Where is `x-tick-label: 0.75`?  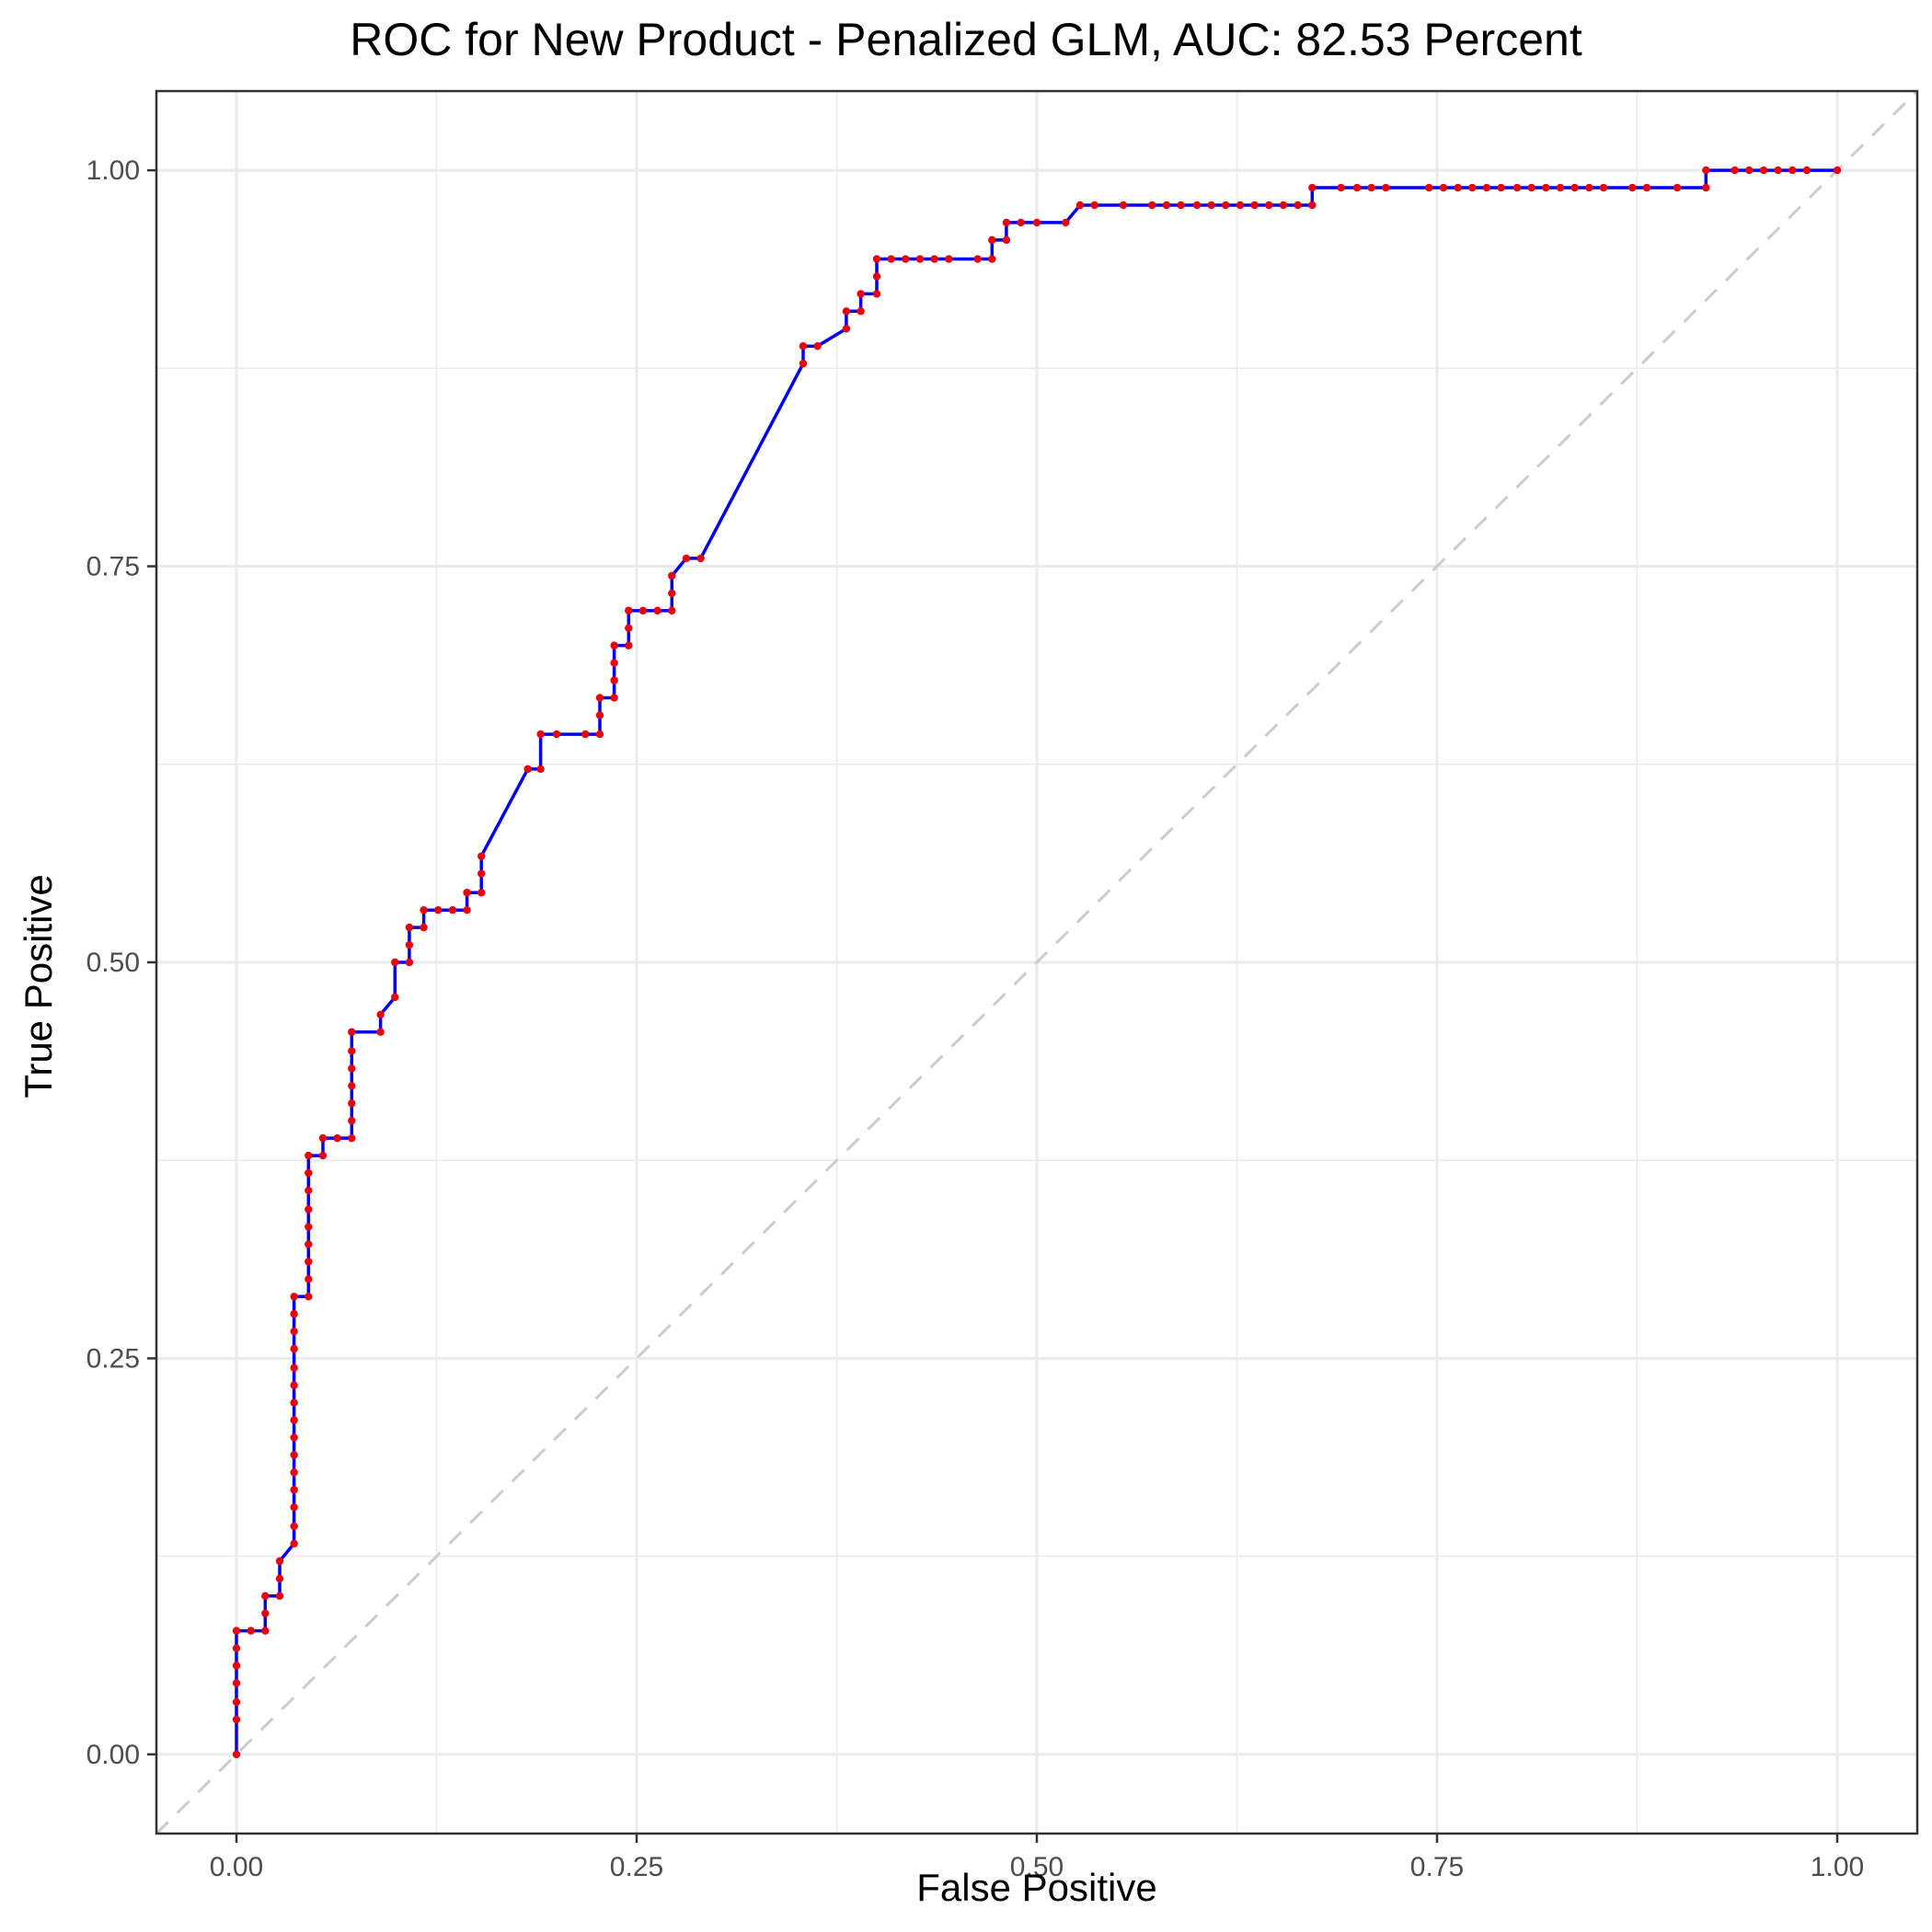
x-tick-label: 0.75 is located at coordinates (1437, 1867).